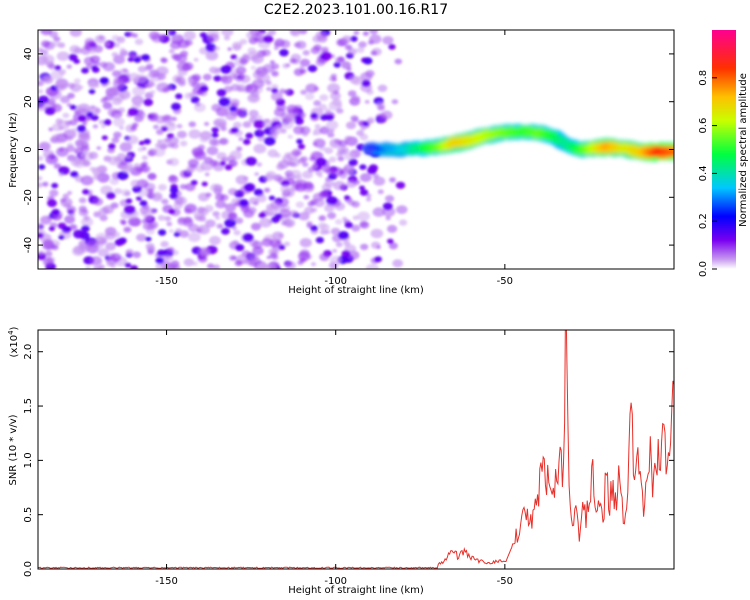 The height and width of the screenshot is (600, 750). Describe the element at coordinates (28, 406) in the screenshot. I see `y-tick-label: 1.5` at that location.